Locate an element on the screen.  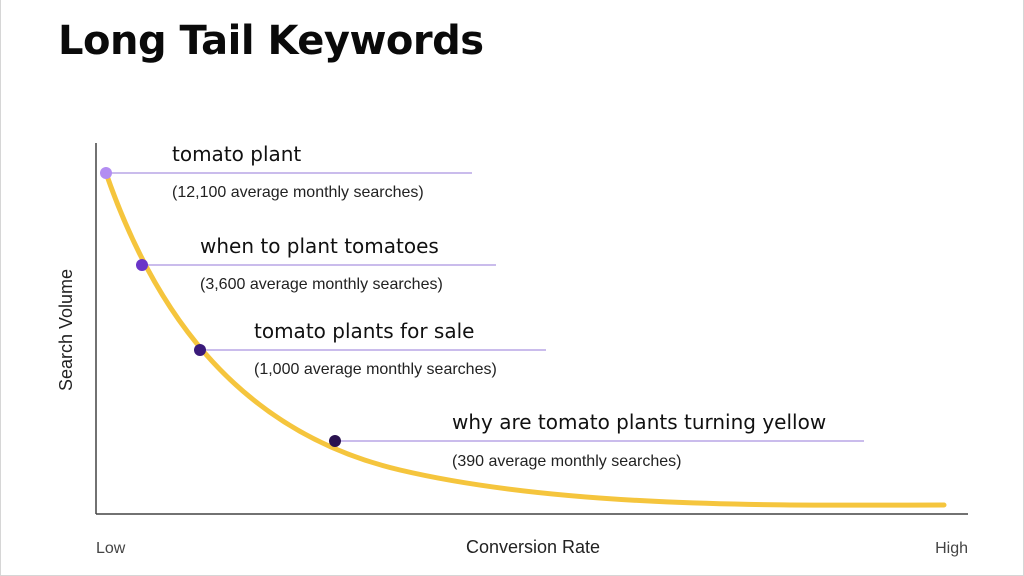
x-axis-label: Conversion Rate is located at coordinates (533, 547).